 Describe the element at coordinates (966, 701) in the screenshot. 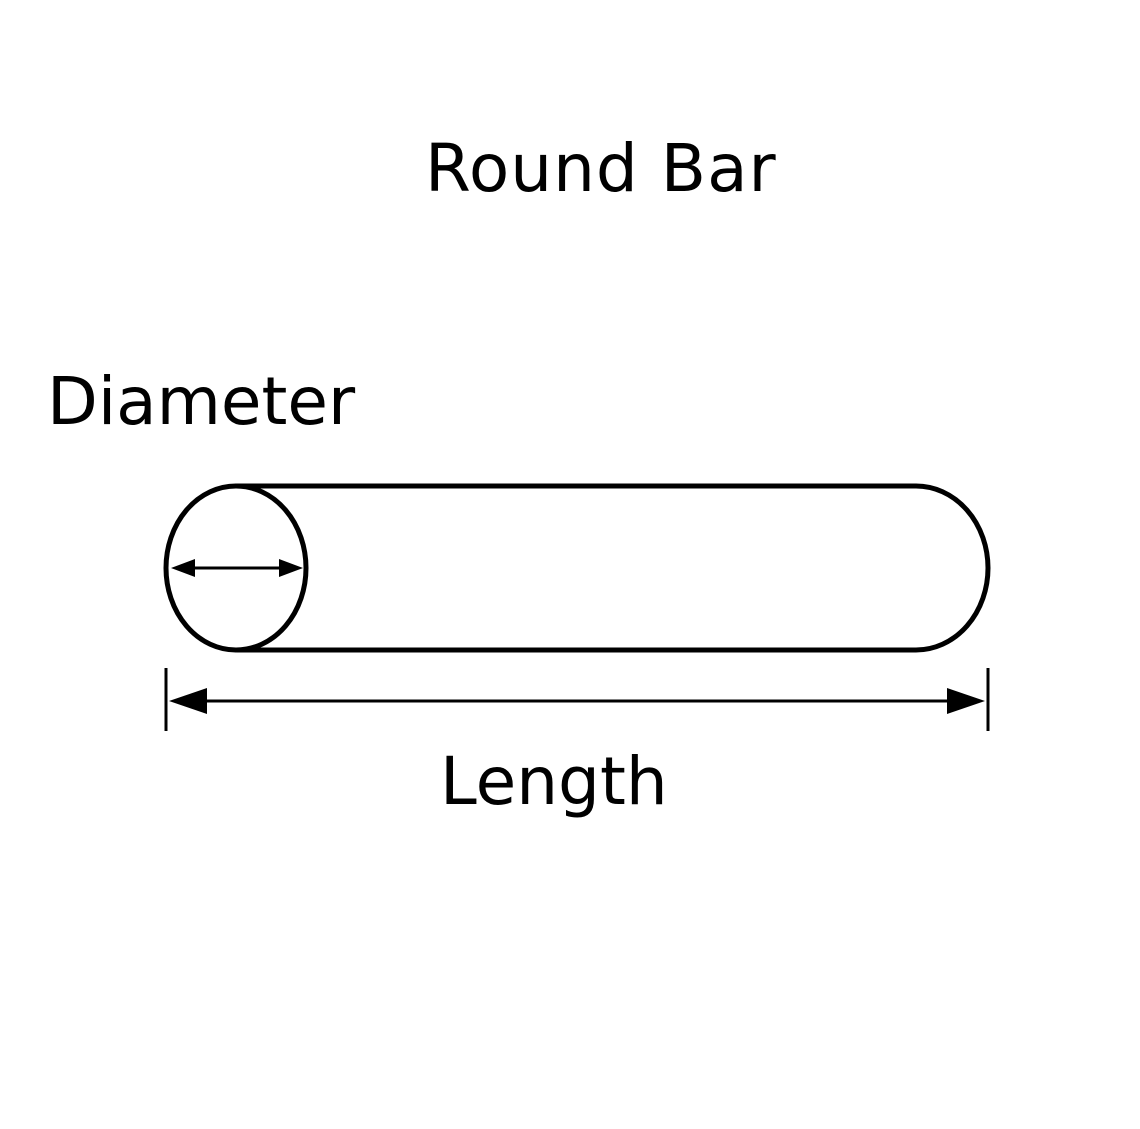

I see `length-arrowhead-right` at that location.